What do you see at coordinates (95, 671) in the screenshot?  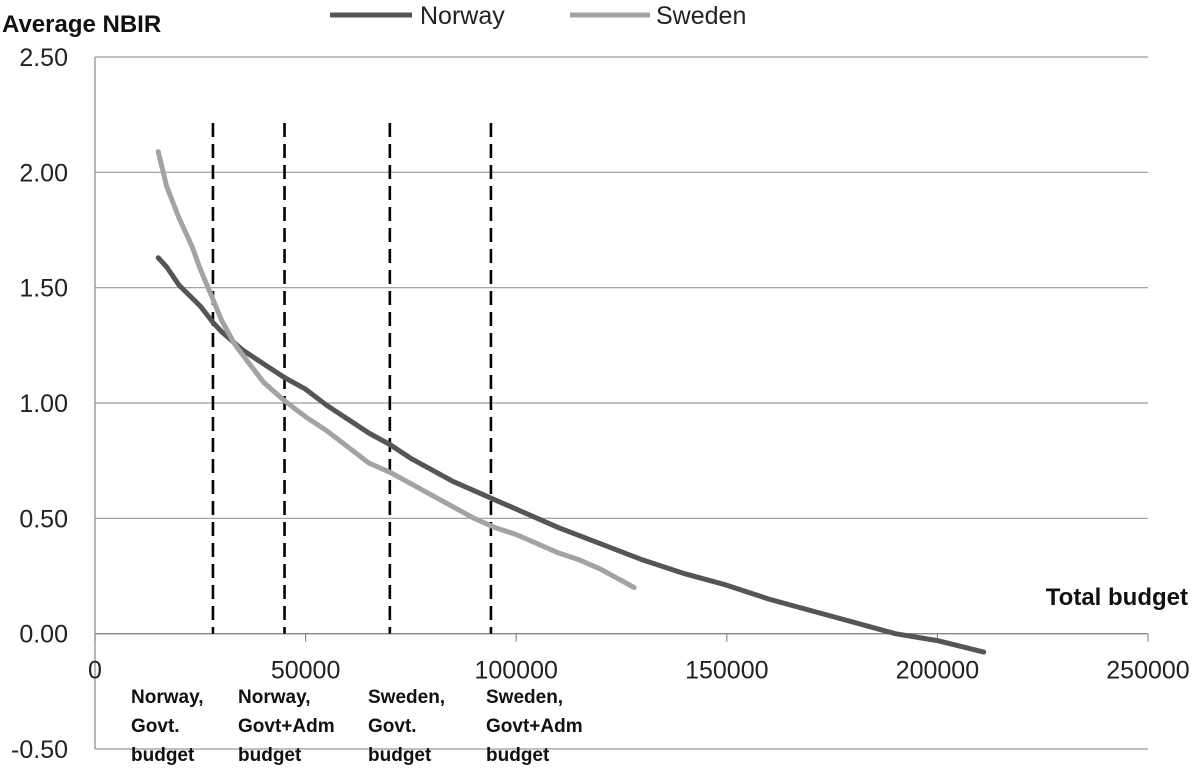 I see `x-tick-label-0: 0` at bounding box center [95, 671].